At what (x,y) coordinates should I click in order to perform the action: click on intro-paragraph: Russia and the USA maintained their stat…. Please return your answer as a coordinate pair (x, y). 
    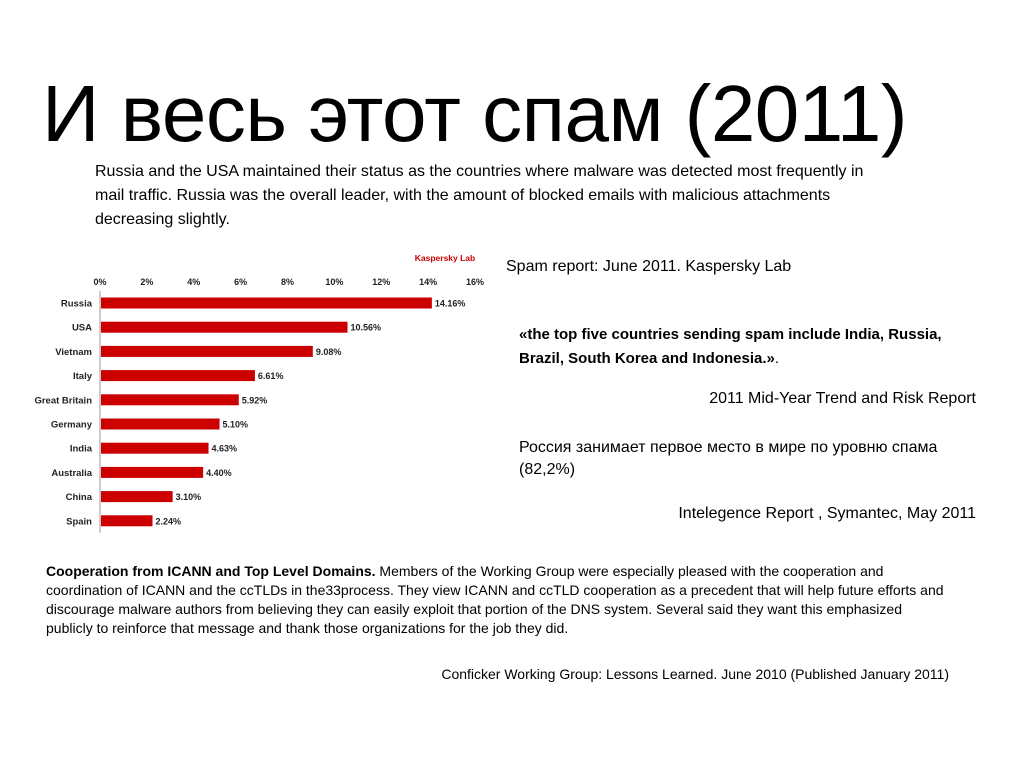
    Looking at the image, I should click on (479, 195).